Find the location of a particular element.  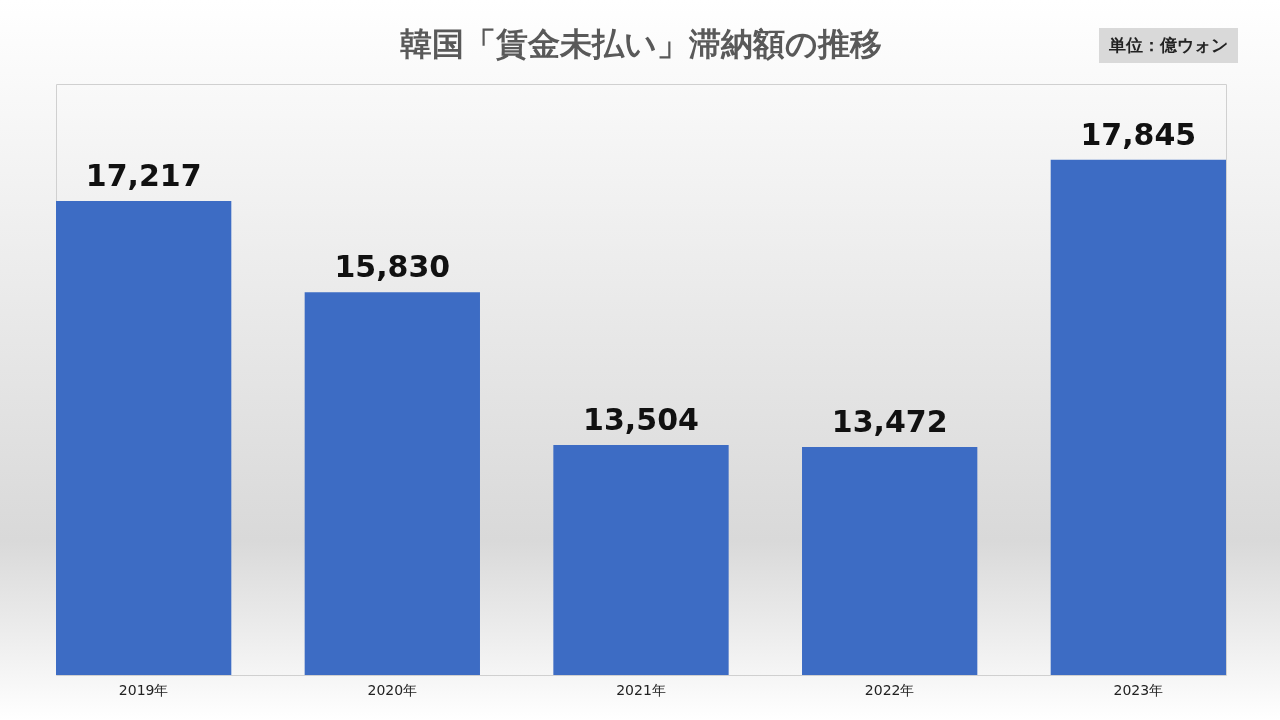

x-tick-label: 2020年 is located at coordinates (392, 689).